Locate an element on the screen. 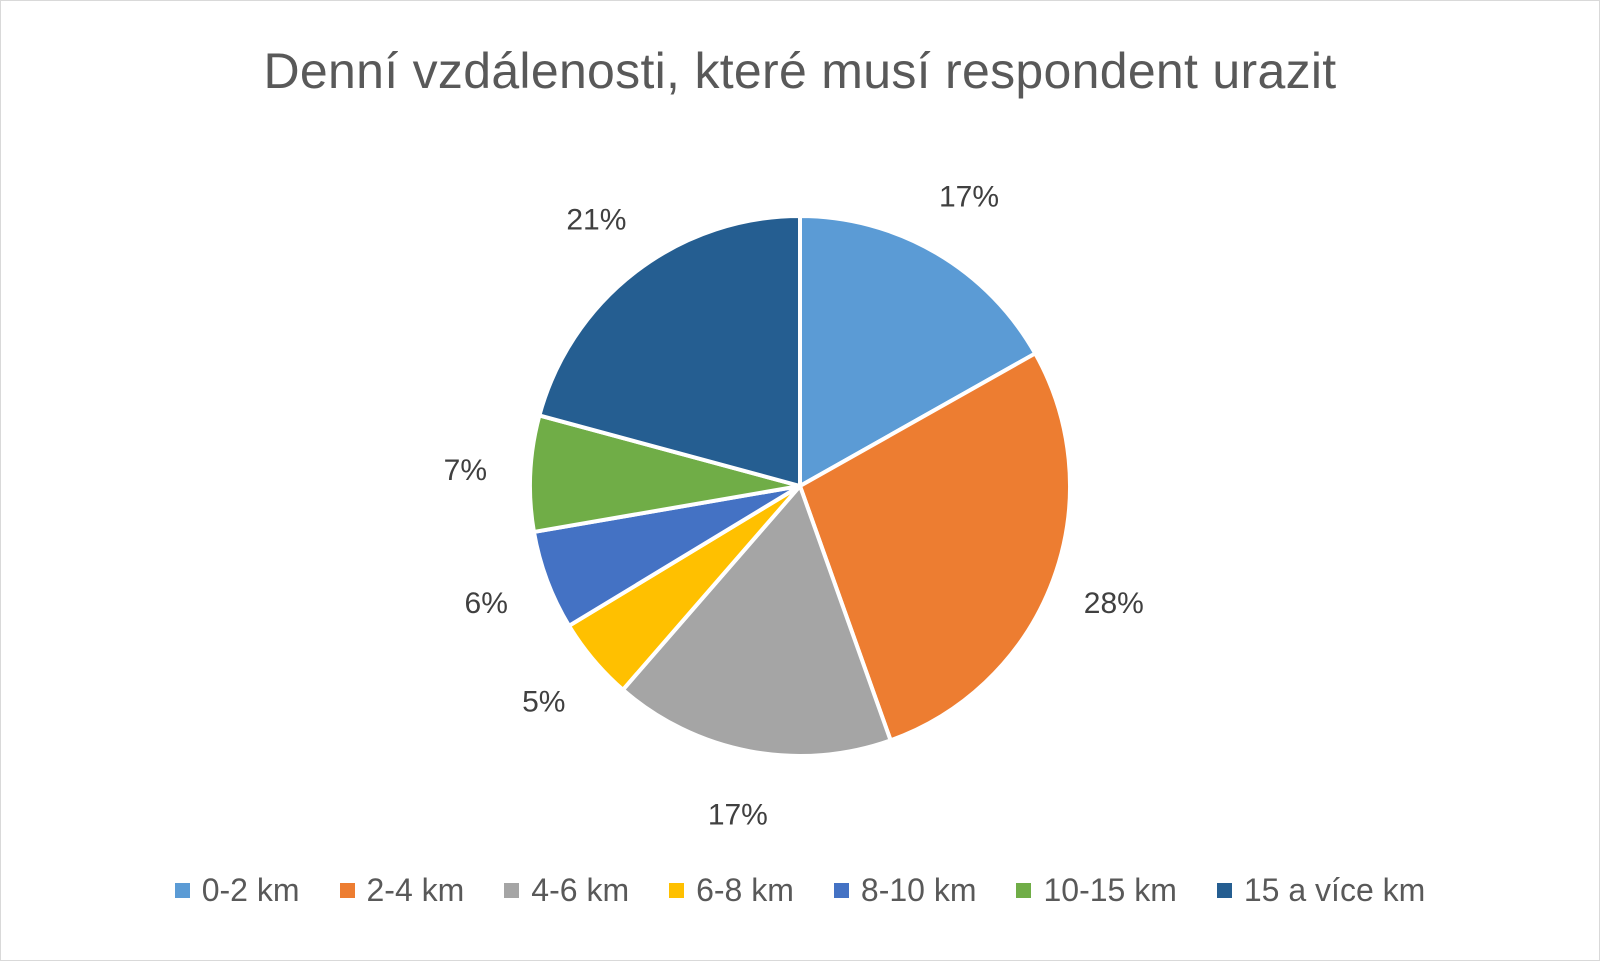 The image size is (1600, 961). legend-label: 4-6 km is located at coordinates (580, 890).